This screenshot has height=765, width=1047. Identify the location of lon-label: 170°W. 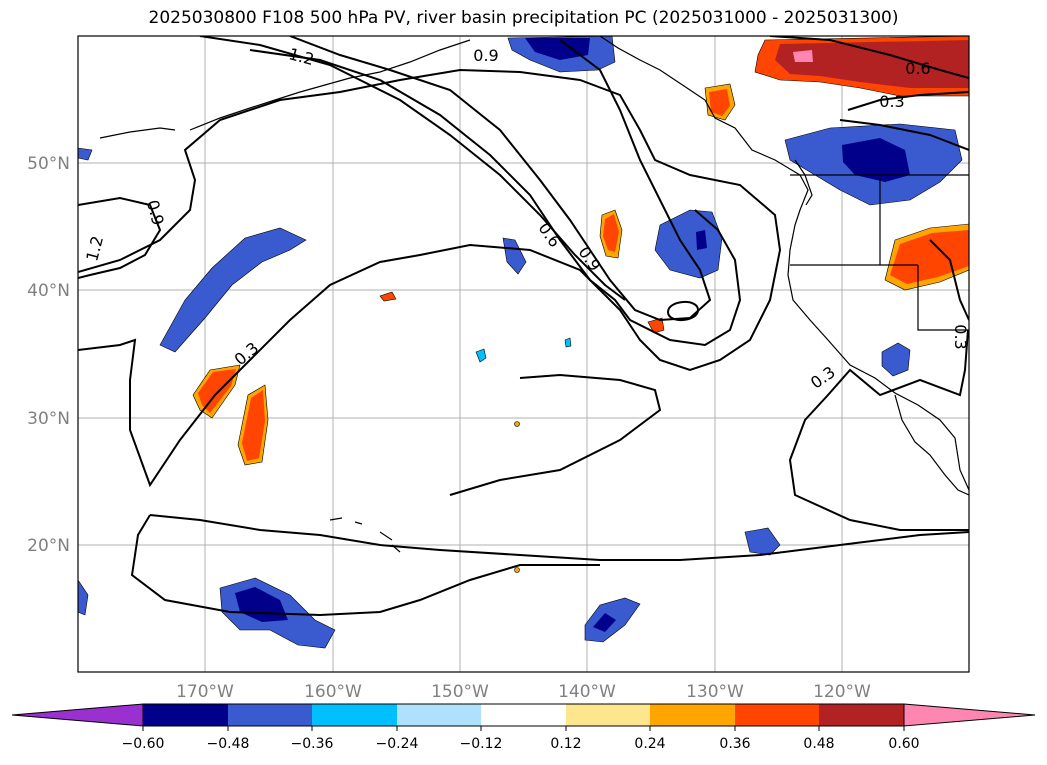
(205, 692).